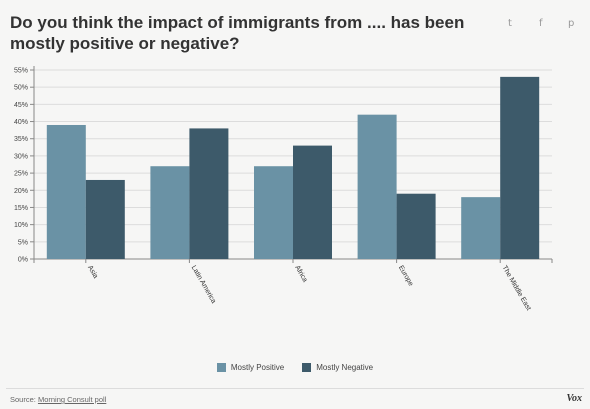  What do you see at coordinates (23, 399) in the screenshot?
I see `source-label: Source:` at bounding box center [23, 399].